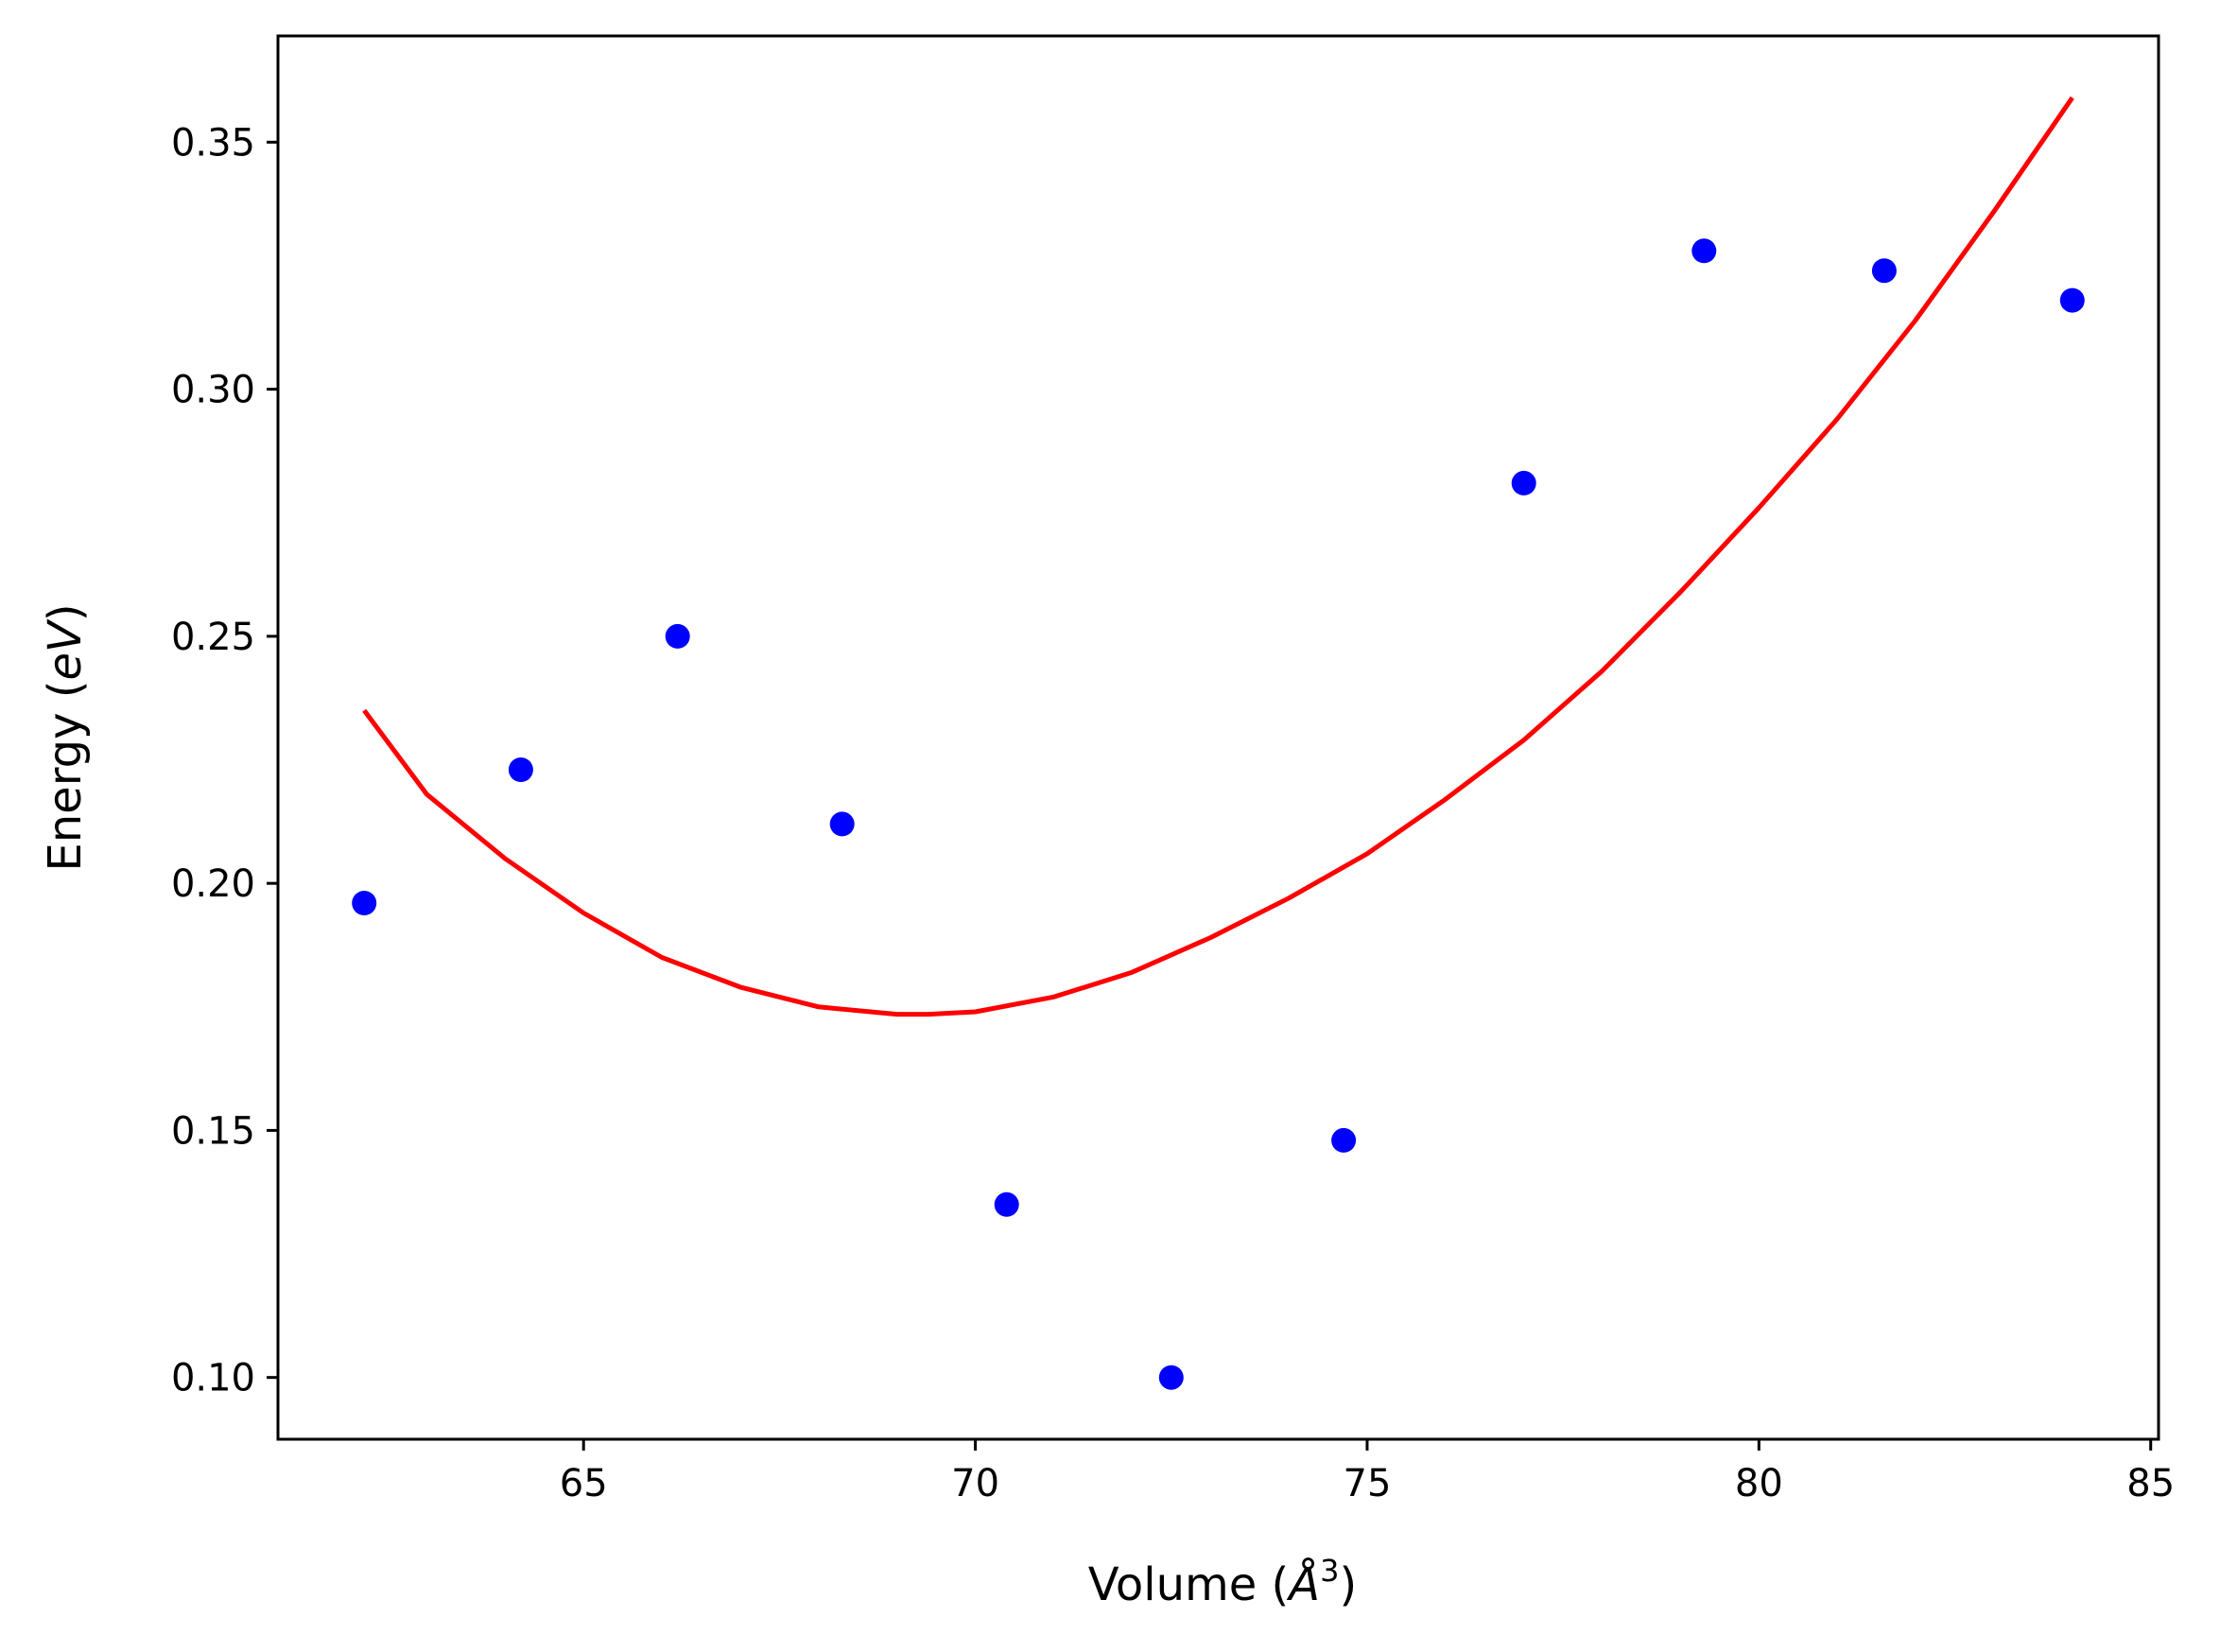 This screenshot has width=2220, height=1652. Describe the element at coordinates (213, 1131) in the screenshot. I see `y-tick-label: 0.15` at that location.